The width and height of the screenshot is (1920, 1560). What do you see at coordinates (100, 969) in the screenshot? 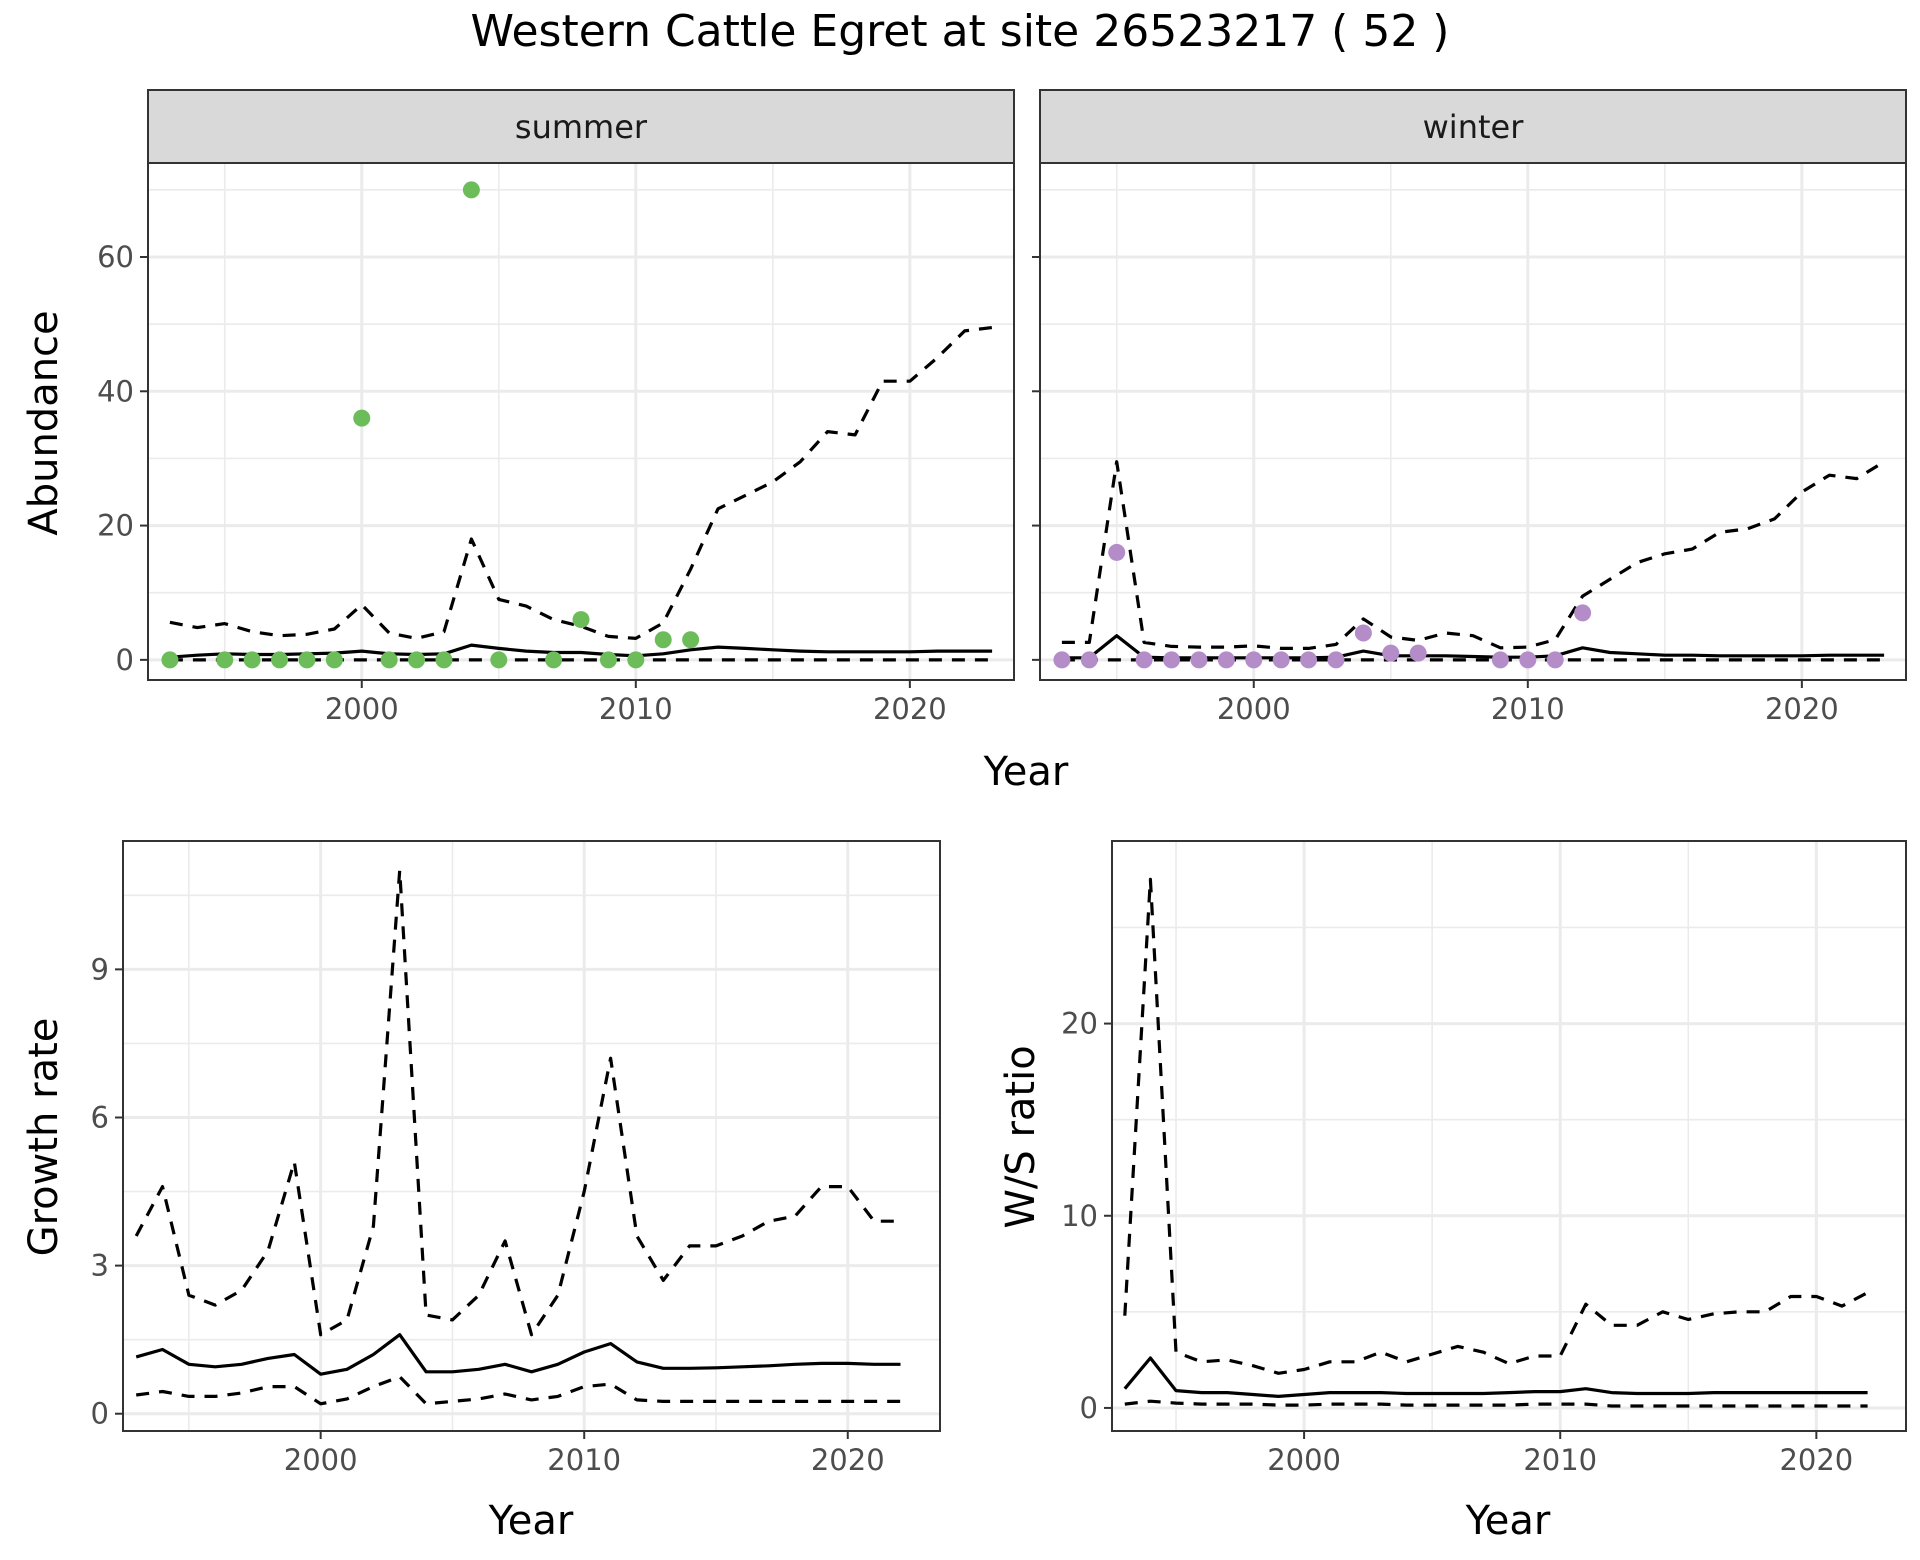
I see `y-tick-label: 9` at bounding box center [100, 969].